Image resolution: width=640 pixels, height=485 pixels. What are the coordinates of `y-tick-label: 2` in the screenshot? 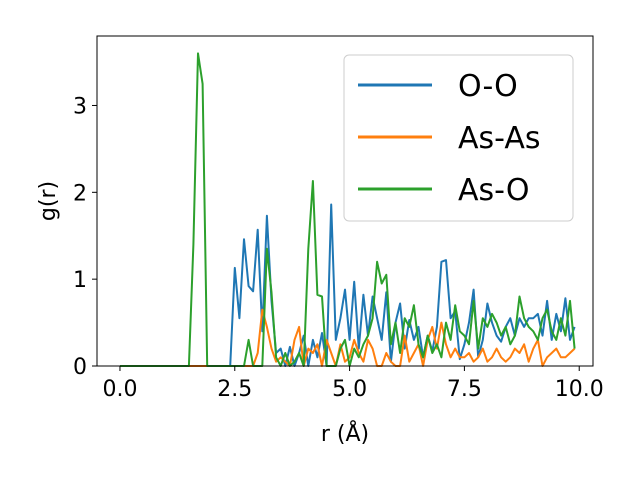 It's located at (80, 193).